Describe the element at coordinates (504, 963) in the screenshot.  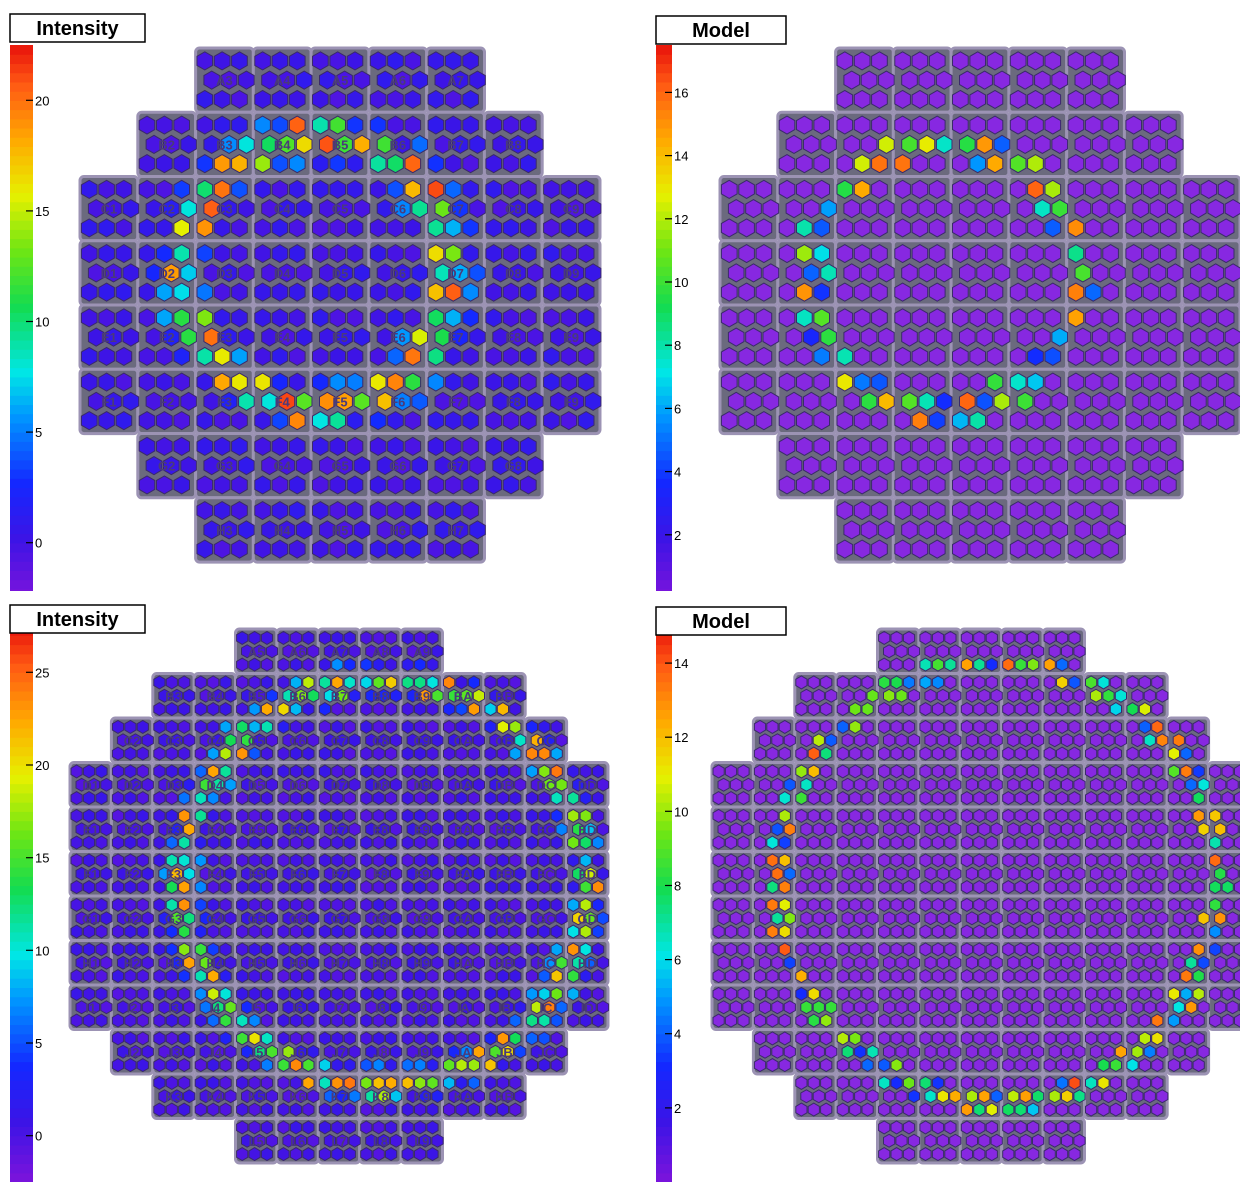
I see `module-label: HB` at that location.